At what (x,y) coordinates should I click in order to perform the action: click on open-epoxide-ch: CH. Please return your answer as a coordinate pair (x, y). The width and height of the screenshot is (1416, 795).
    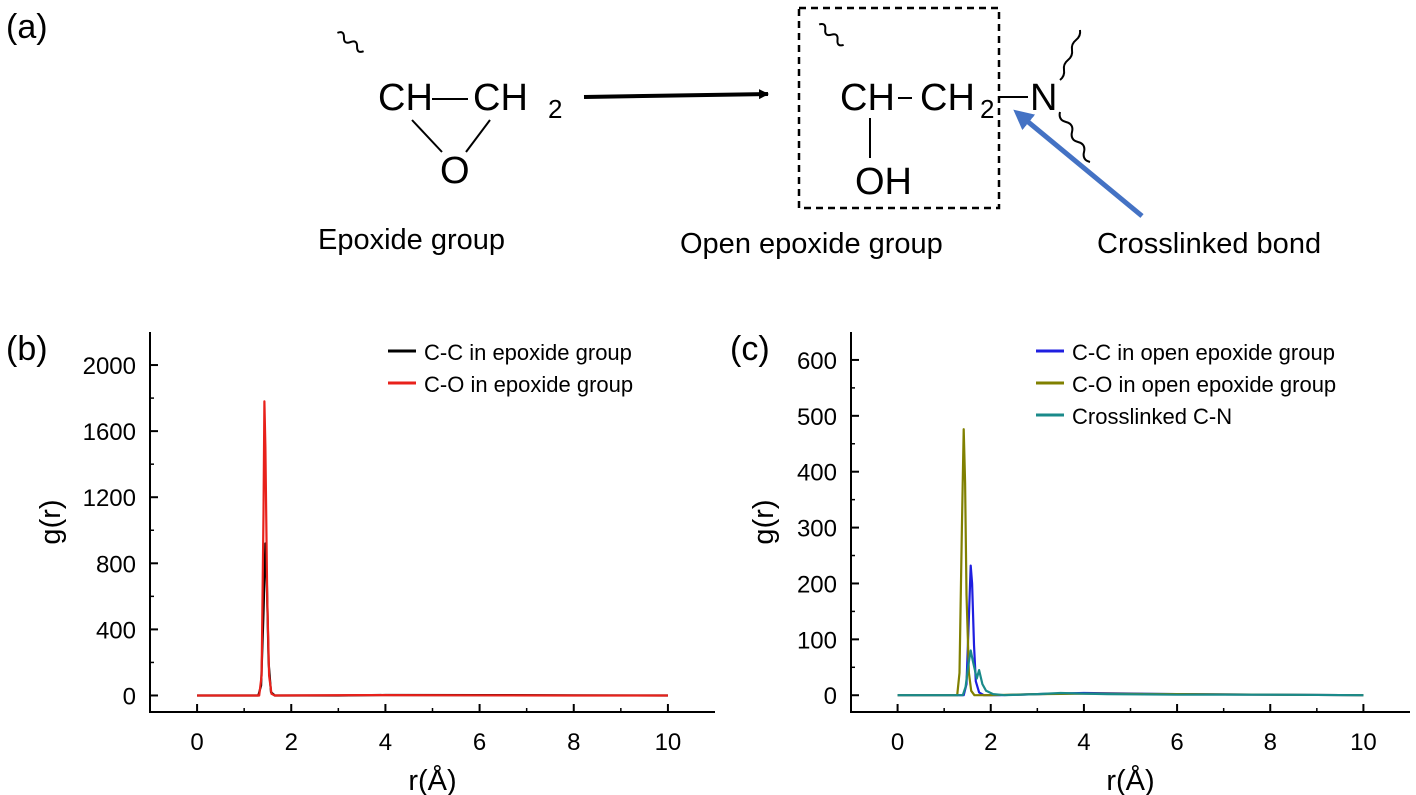
    Looking at the image, I should click on (867, 98).